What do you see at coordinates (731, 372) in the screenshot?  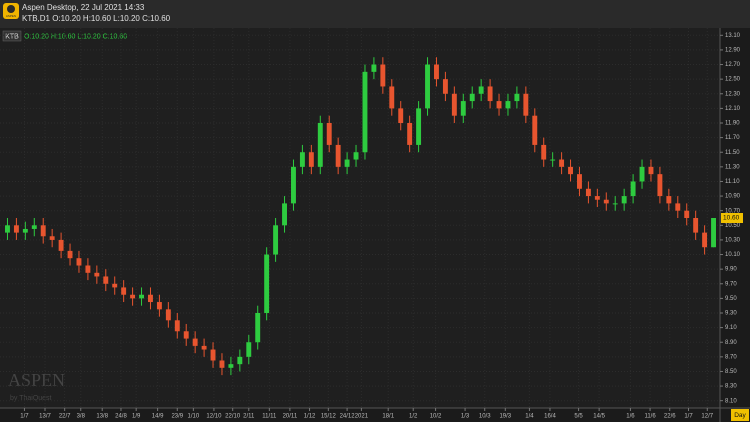 I see `y-tick-label: 8.50` at bounding box center [731, 372].